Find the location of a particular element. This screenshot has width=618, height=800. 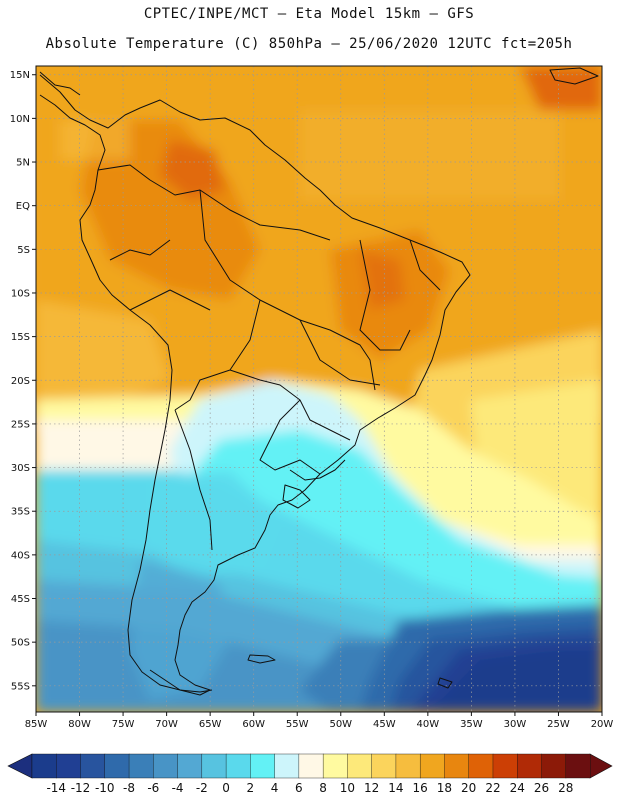

colorbar-label: -12 is located at coordinates (81, 788).